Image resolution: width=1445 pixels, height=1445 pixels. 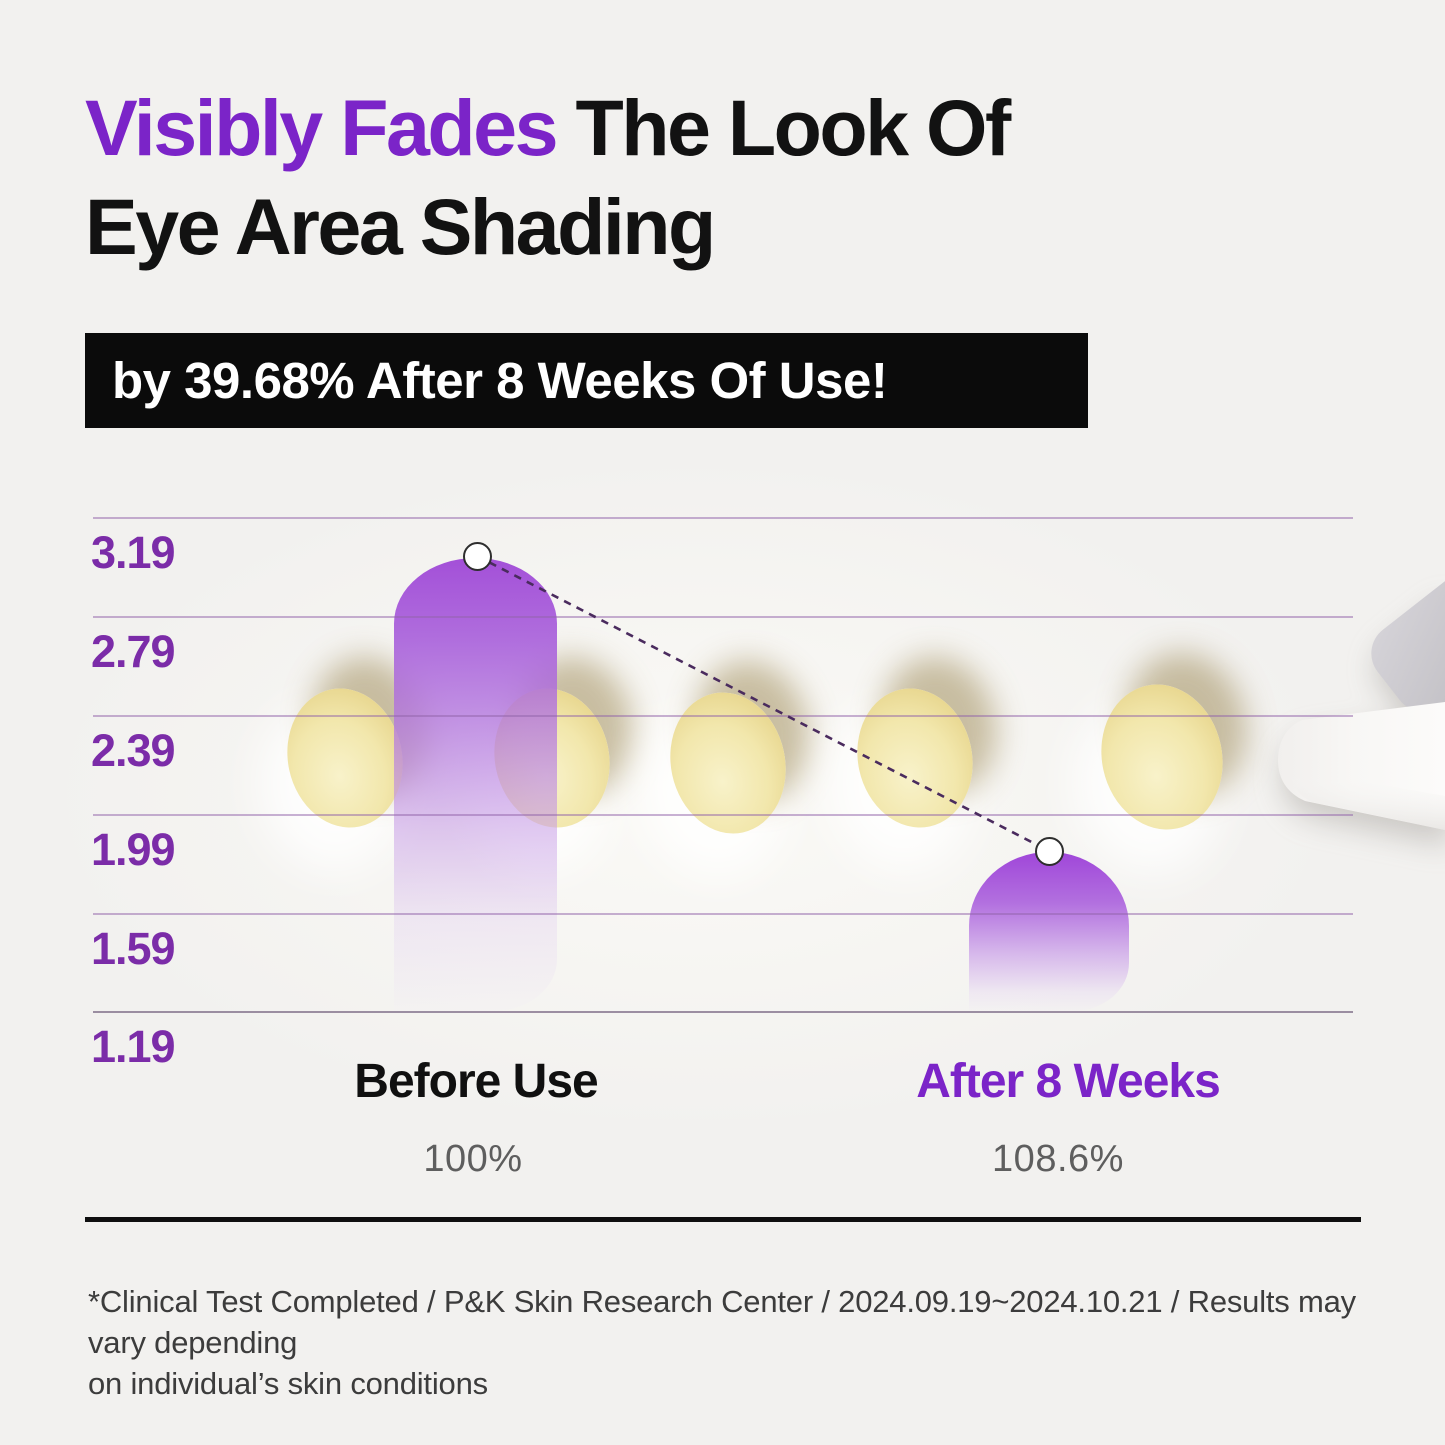 What do you see at coordinates (475, 784) in the screenshot?
I see `bar-before-use` at bounding box center [475, 784].